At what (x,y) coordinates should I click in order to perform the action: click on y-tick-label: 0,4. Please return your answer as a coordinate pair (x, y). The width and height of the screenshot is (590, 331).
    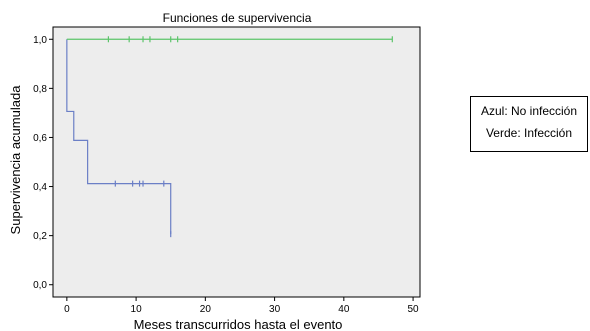
    Looking at the image, I should click on (40, 187).